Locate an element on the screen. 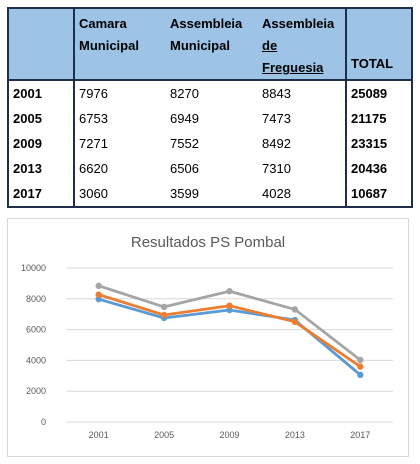 Image resolution: width=420 pixels, height=464 pixels. row-camara-value: 3060 is located at coordinates (93, 193).